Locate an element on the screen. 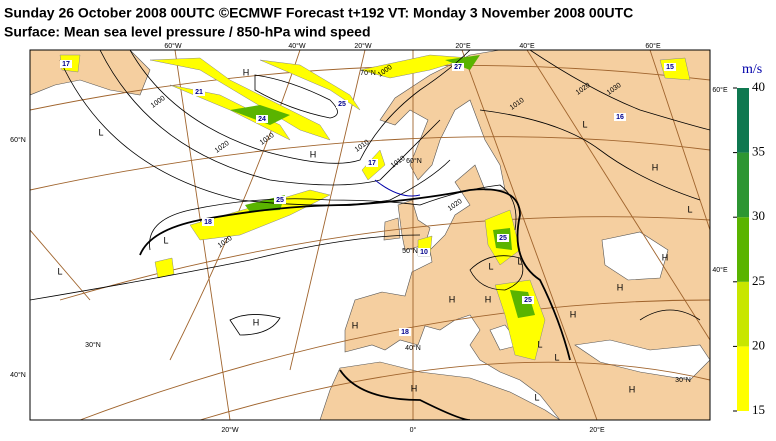 The width and height of the screenshot is (776, 441). wind-label: 10 is located at coordinates (424, 252).